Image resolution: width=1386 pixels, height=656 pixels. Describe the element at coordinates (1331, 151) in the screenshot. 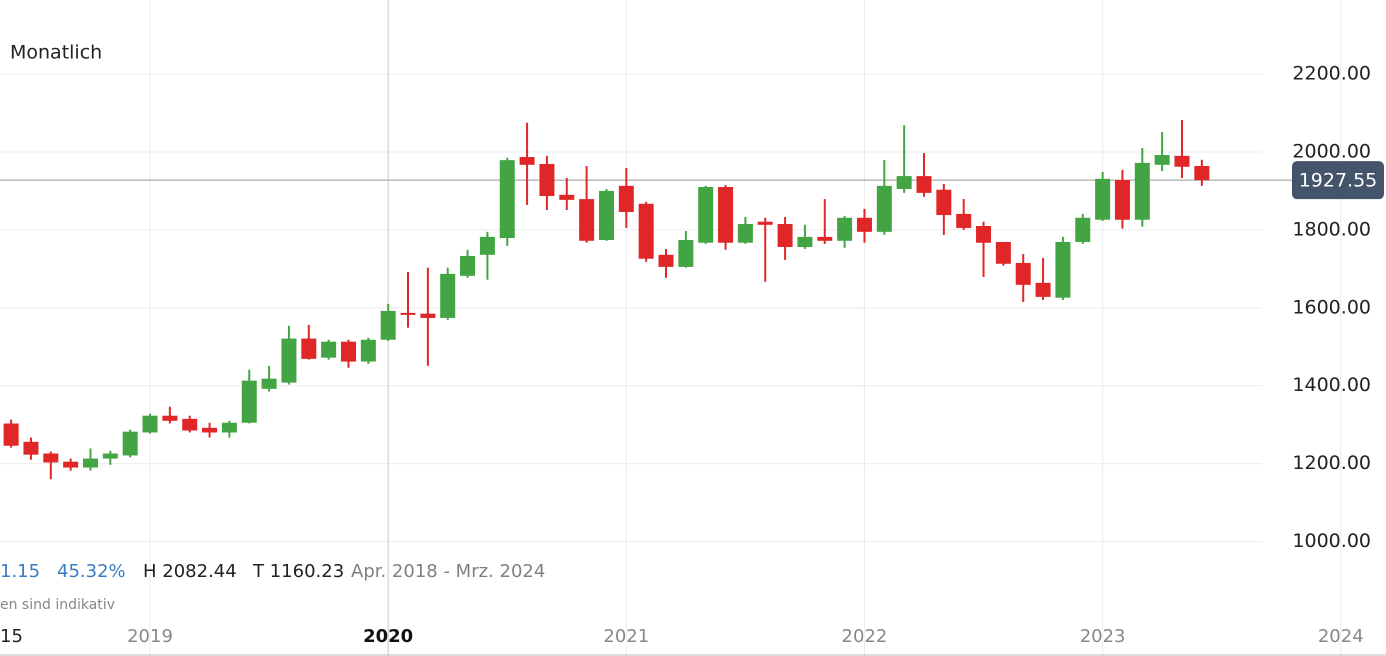

I see `y-tick-label: 2000.00` at that location.